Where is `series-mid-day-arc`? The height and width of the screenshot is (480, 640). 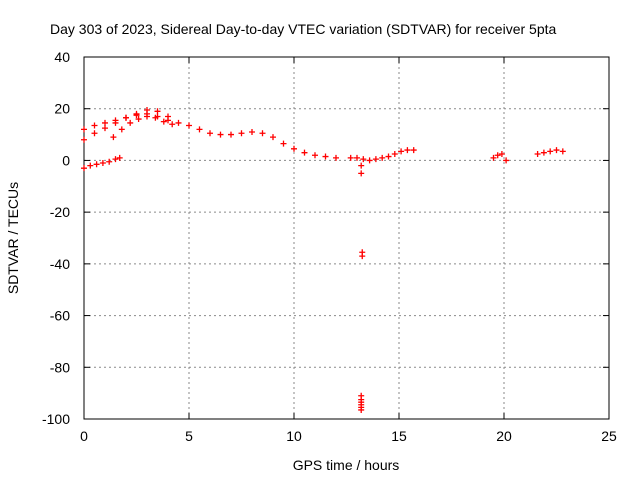 series-mid-day-arc is located at coordinates (382, 155).